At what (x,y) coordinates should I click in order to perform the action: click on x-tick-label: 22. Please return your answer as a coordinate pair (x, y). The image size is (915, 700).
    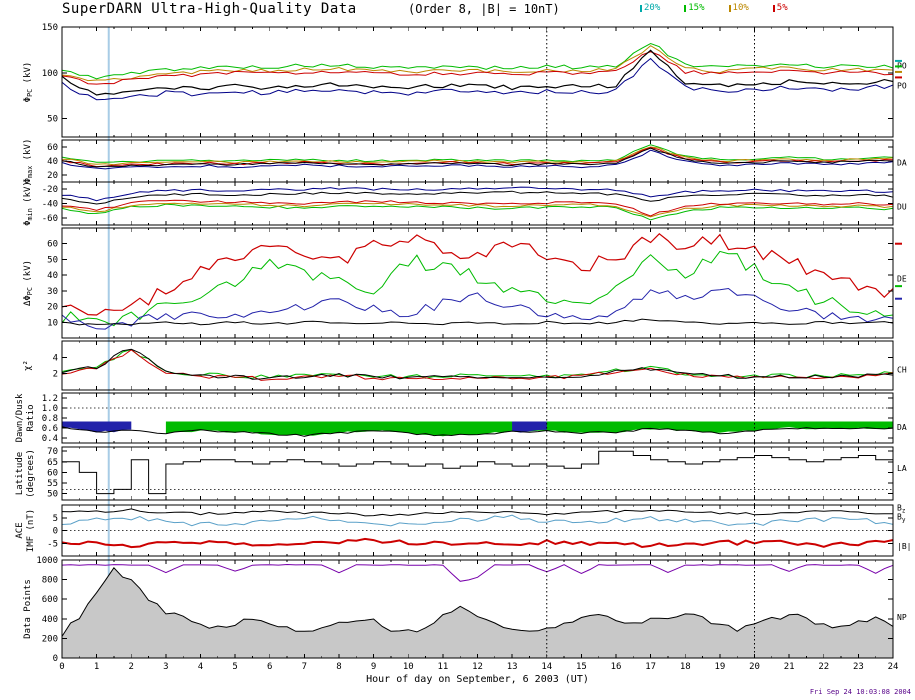
    Looking at the image, I should click on (823, 667).